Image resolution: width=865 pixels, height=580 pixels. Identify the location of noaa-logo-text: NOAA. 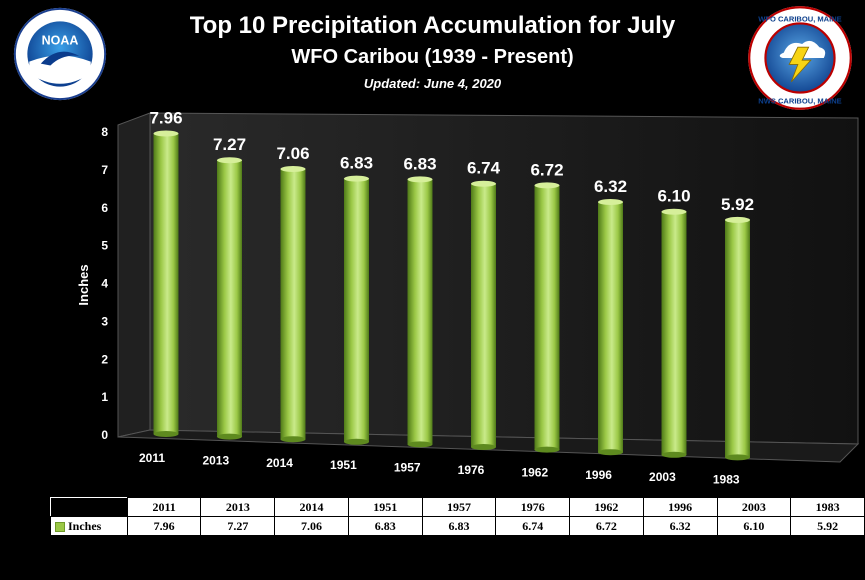
(60, 40).